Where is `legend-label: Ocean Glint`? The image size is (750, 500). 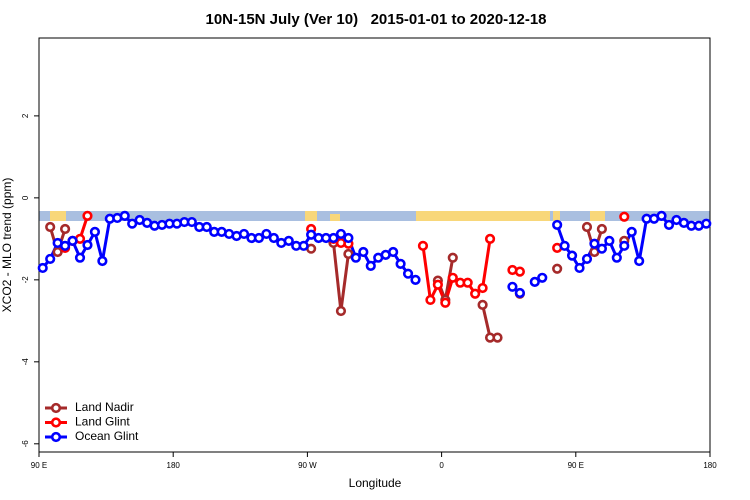 legend-label: Ocean Glint is located at coordinates (107, 436).